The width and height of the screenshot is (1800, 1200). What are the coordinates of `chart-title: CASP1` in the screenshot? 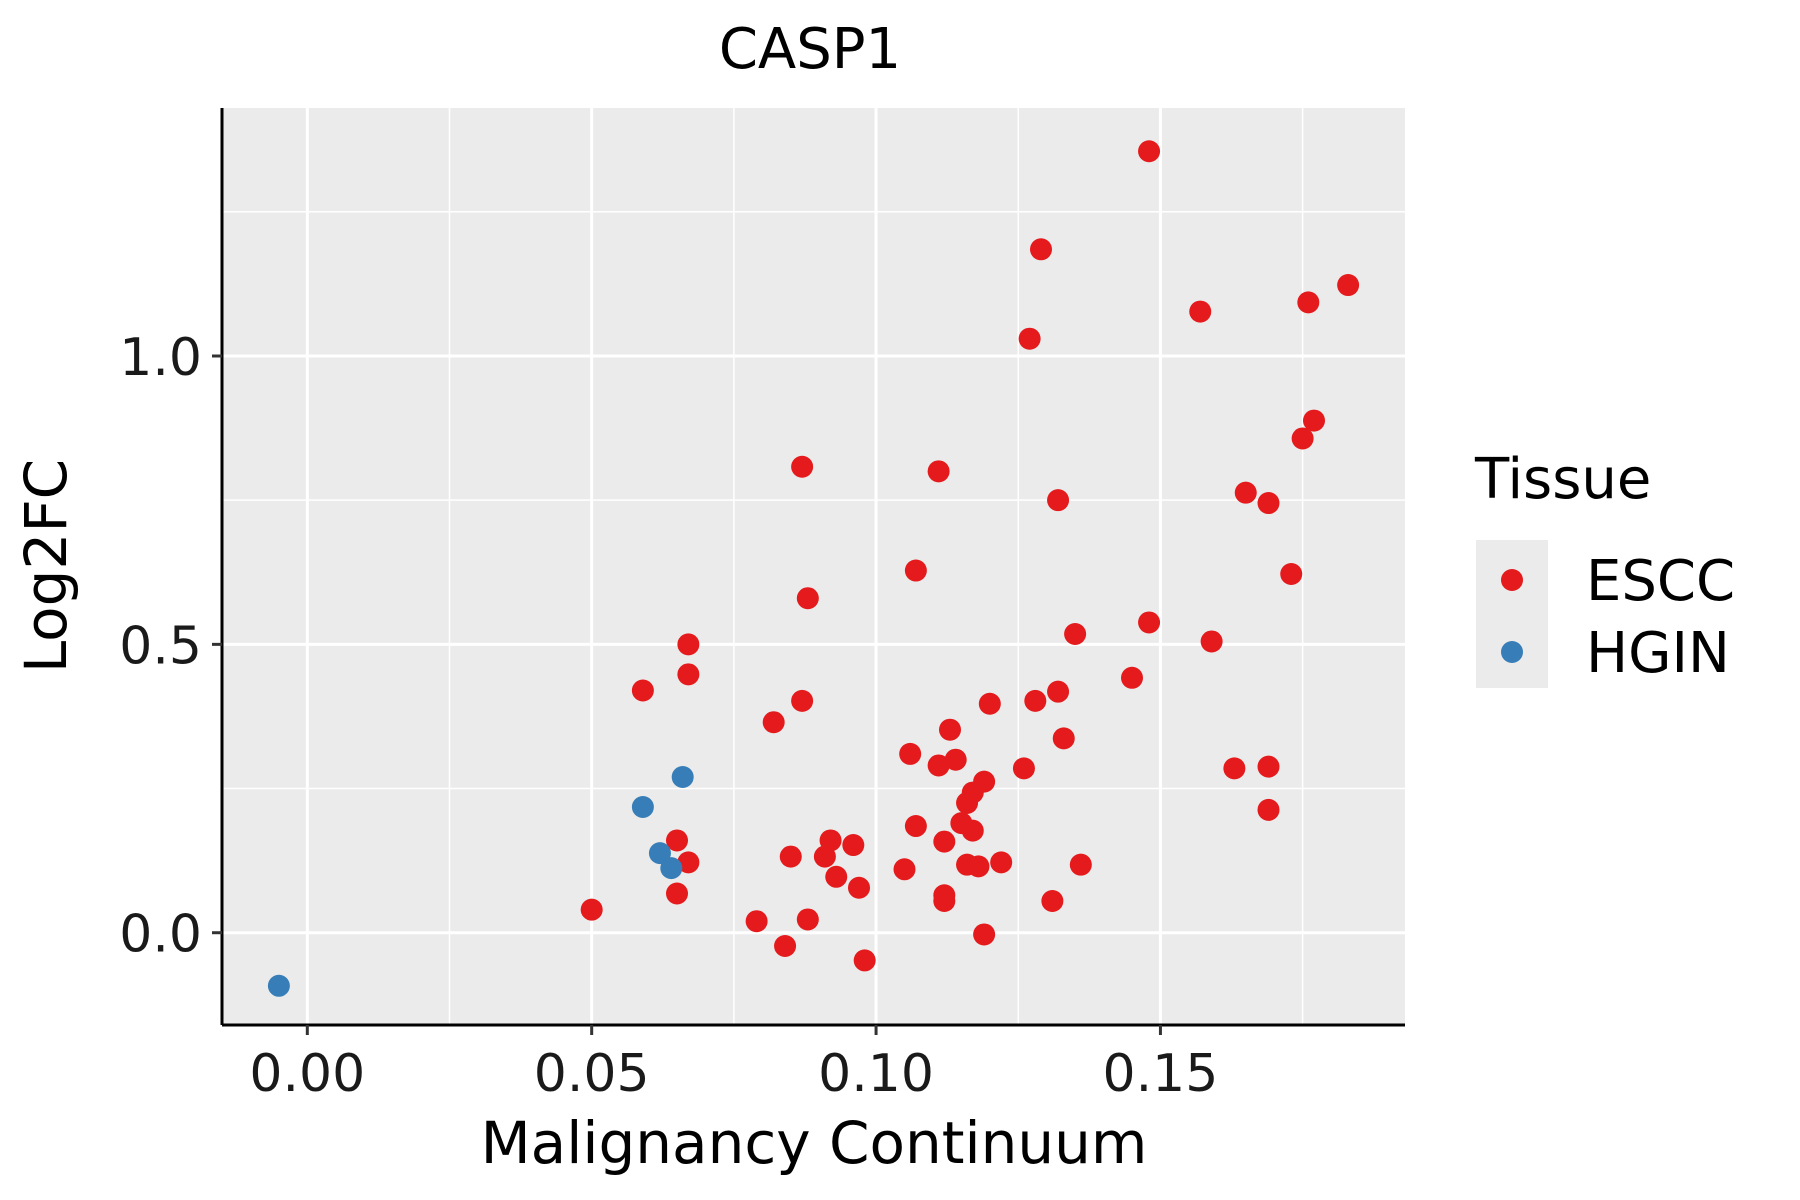 It's located at (810, 49).